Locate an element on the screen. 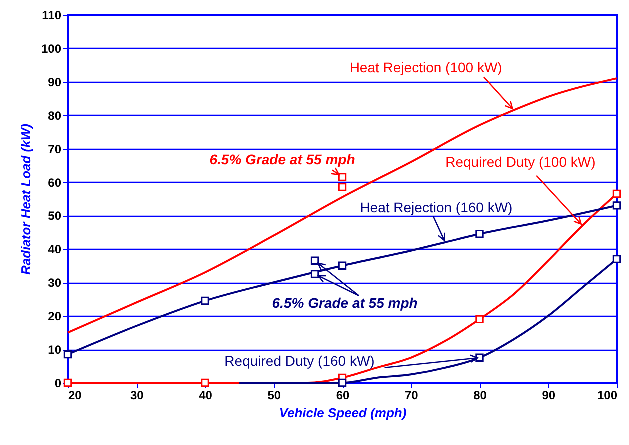 The height and width of the screenshot is (445, 629). y-tick-label: 20 is located at coordinates (55, 317).